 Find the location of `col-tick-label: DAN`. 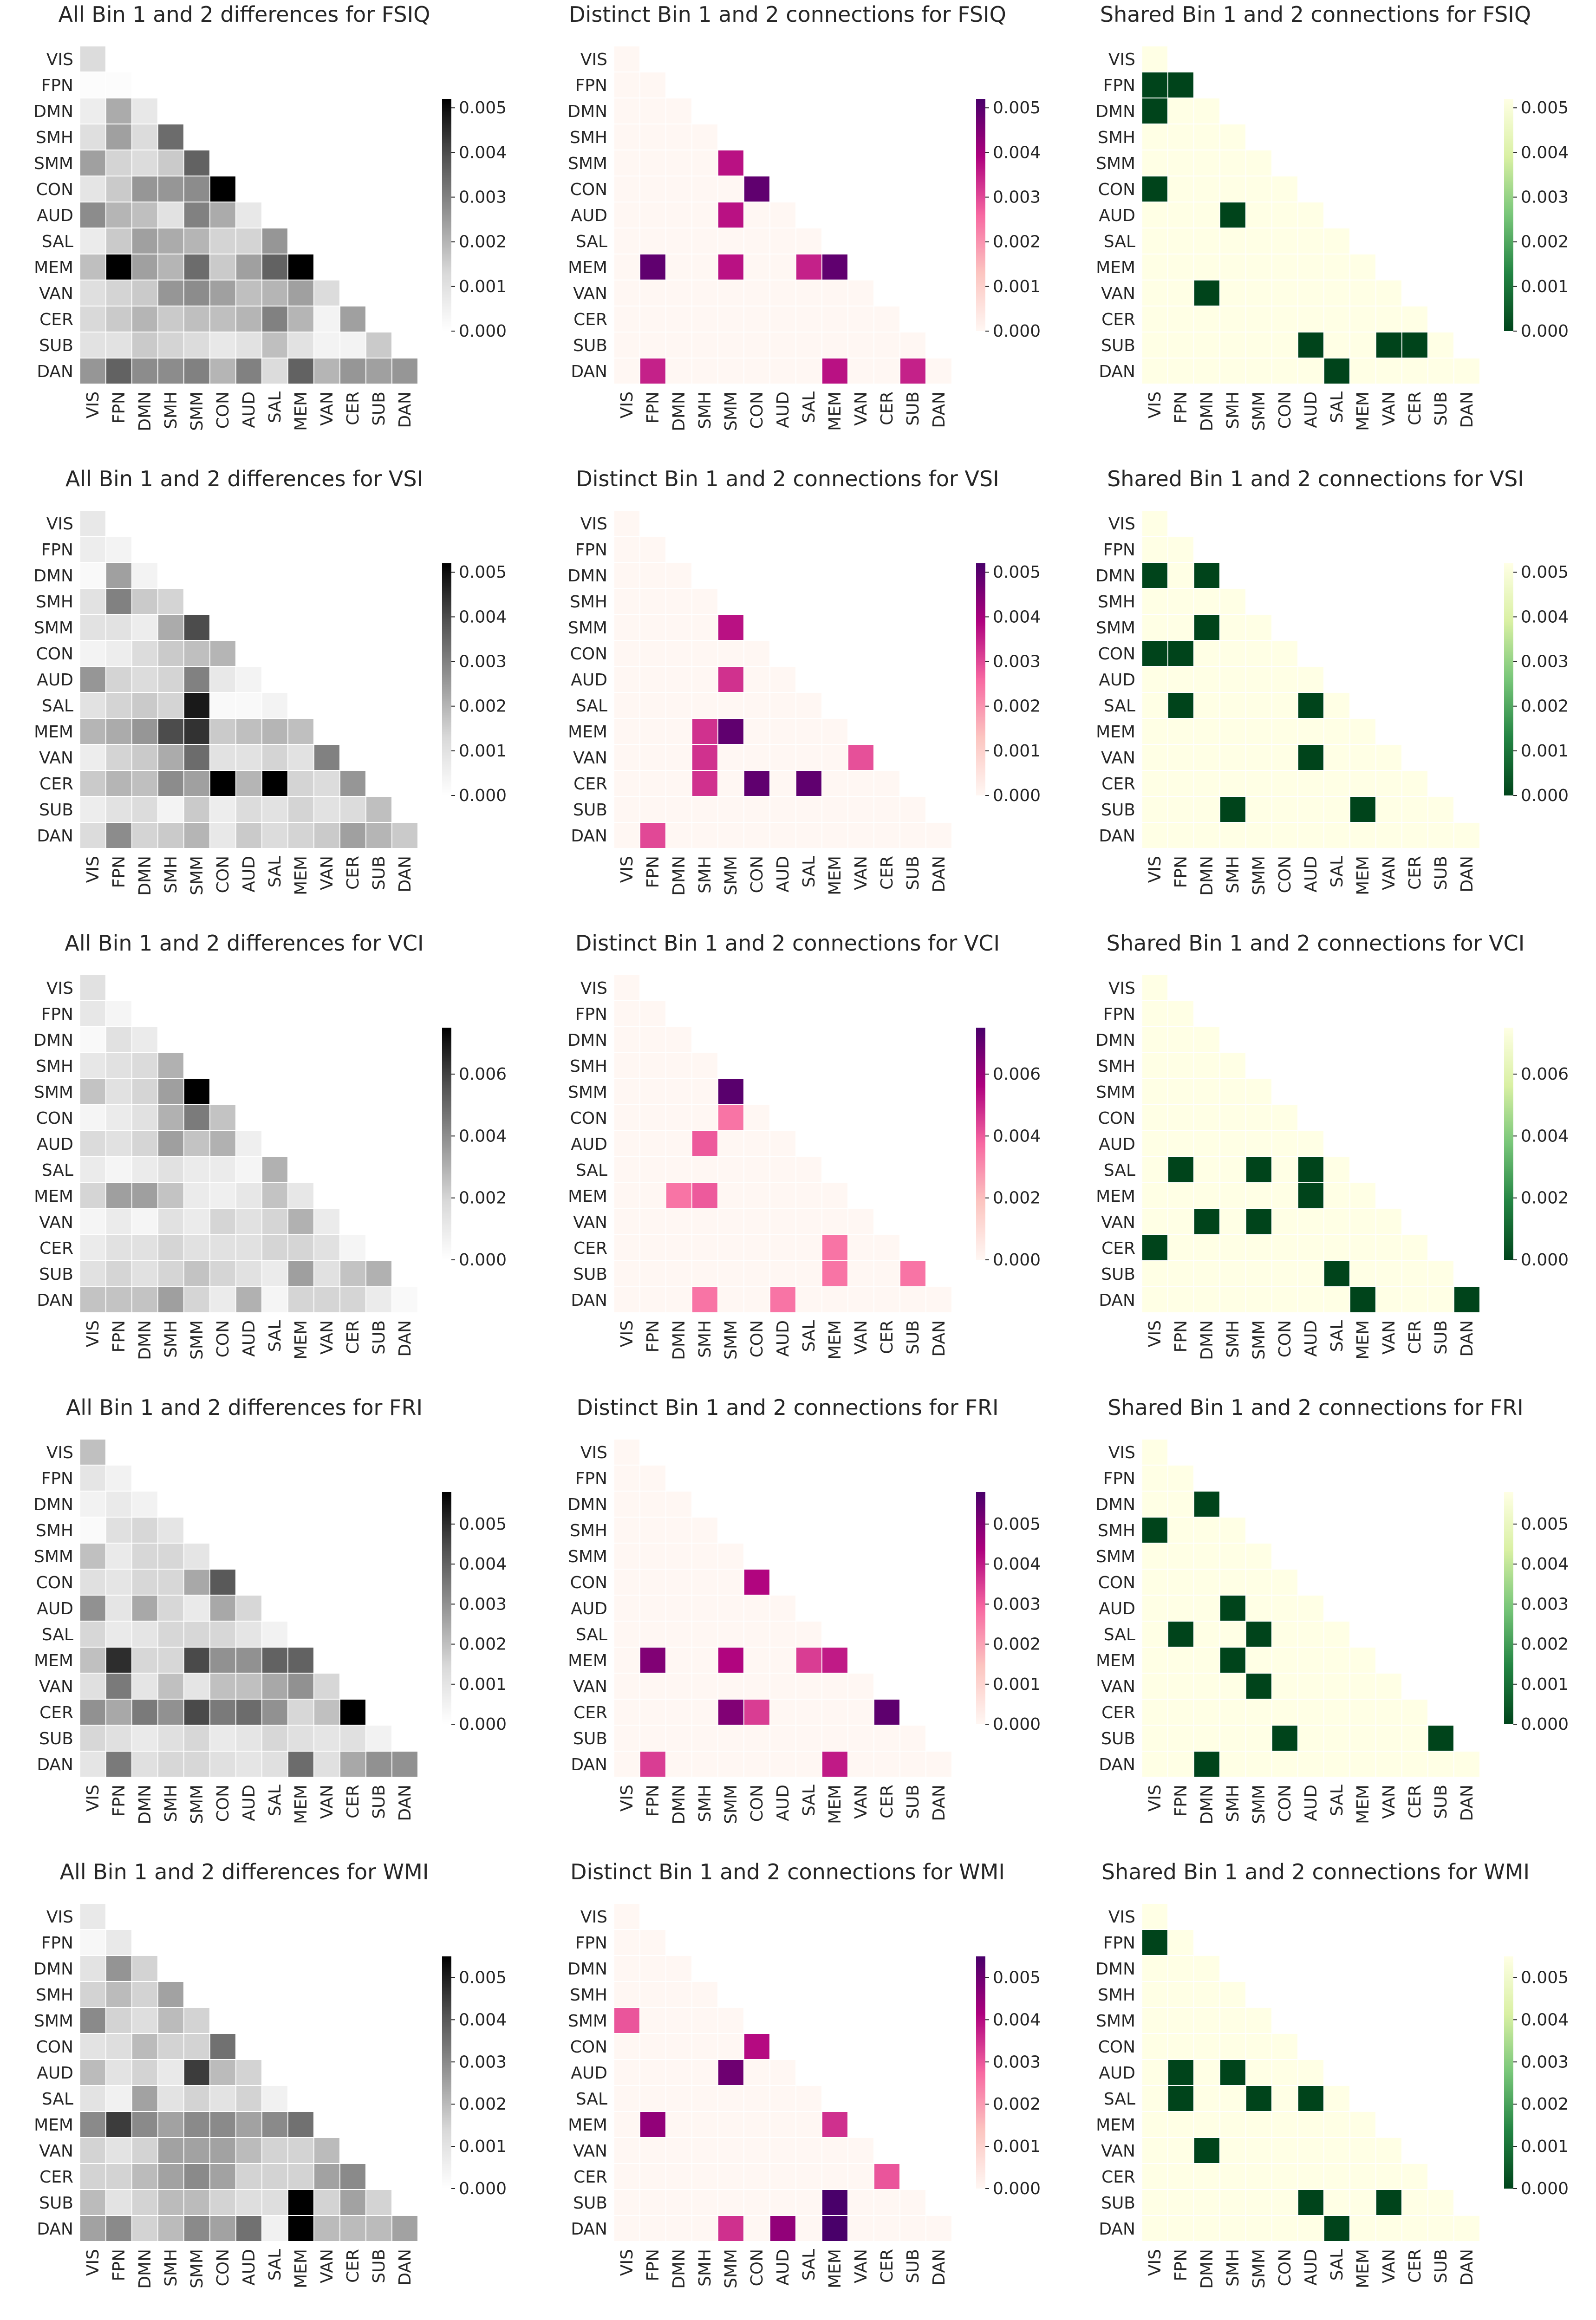

col-tick-label: DAN is located at coordinates (939, 1338).